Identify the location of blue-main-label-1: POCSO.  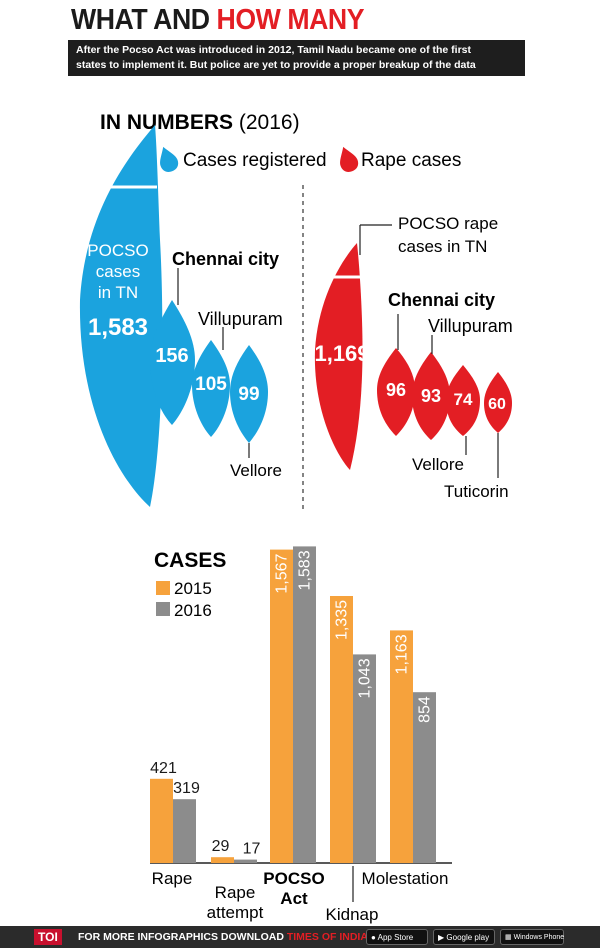
(117, 250).